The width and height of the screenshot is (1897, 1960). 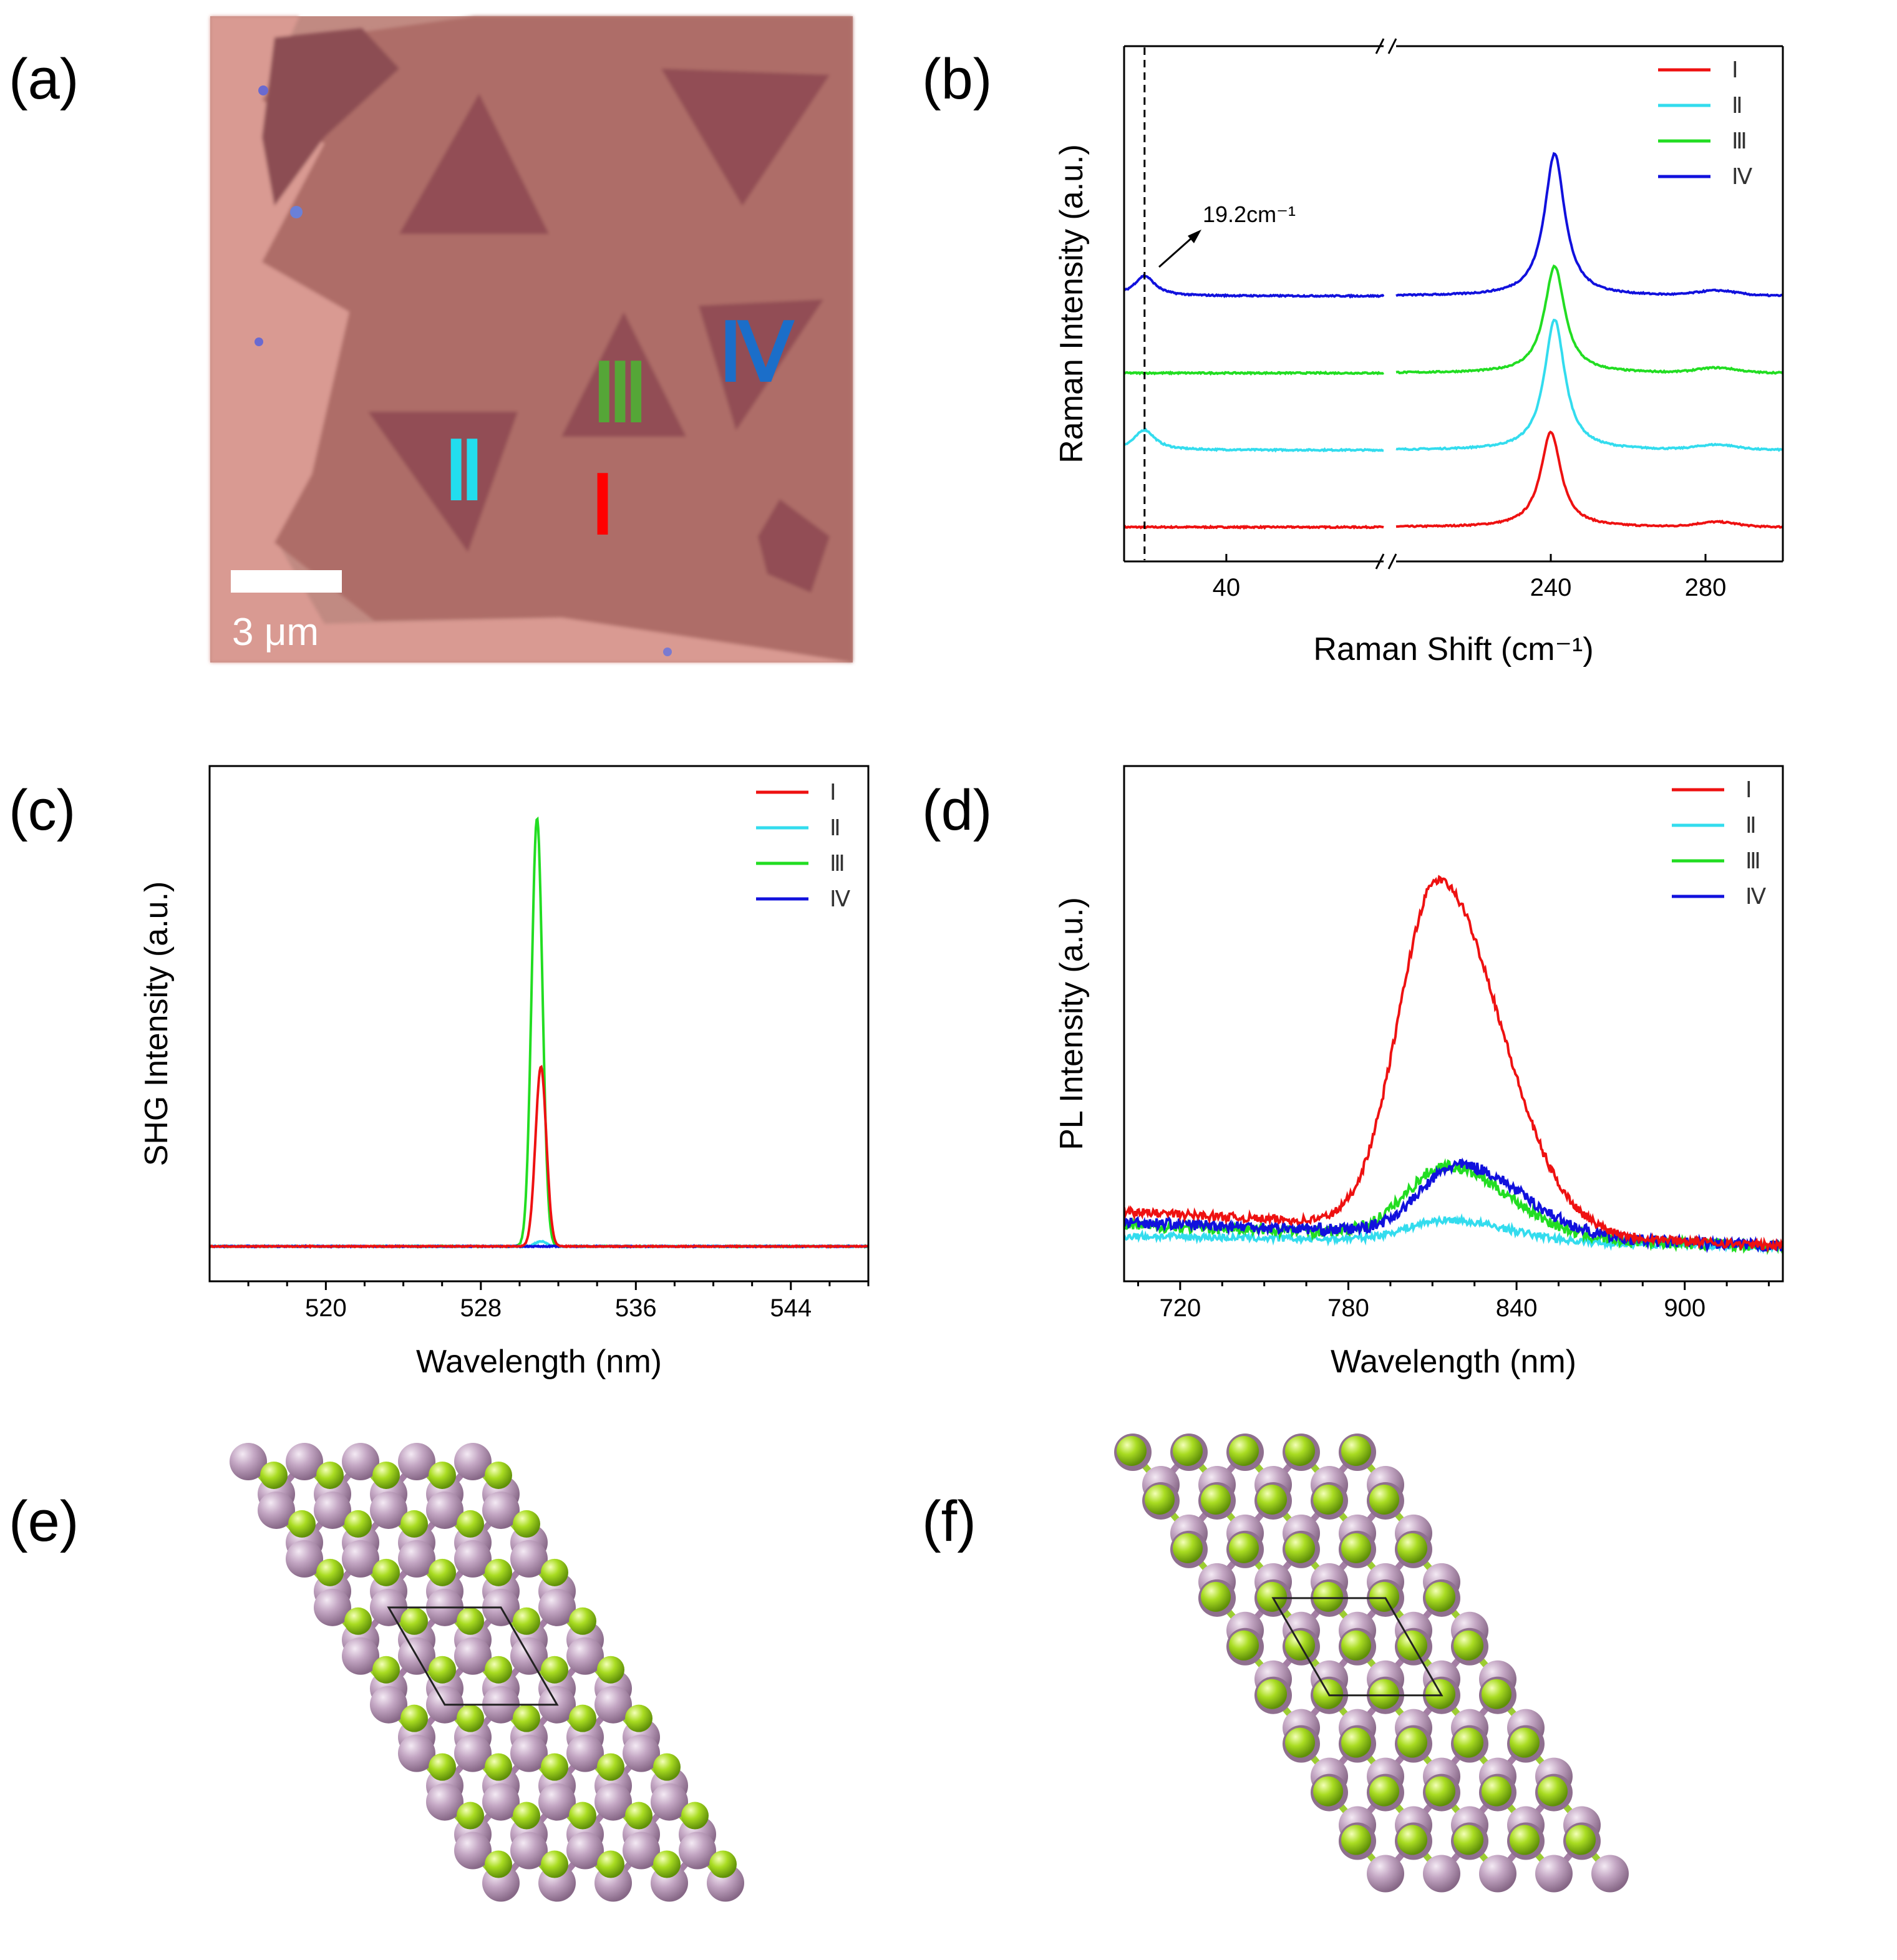 I want to click on region-label-III: Ⅲ, so click(x=620, y=394).